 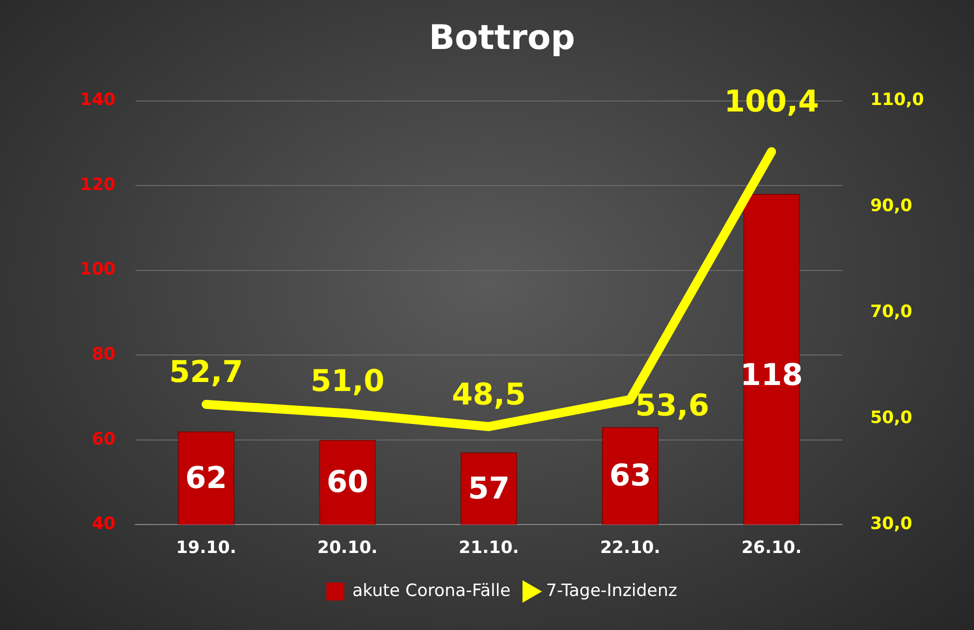 I want to click on y-tick-label: 100, so click(x=98, y=270).